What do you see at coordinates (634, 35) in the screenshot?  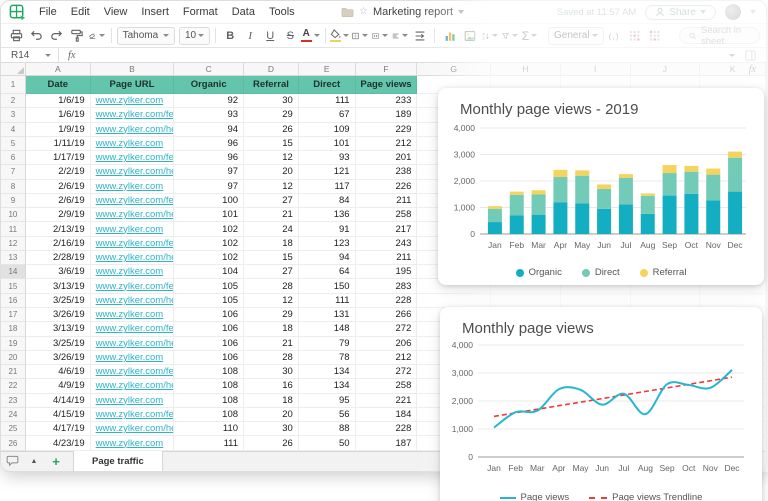 I see `pivot-table-button` at bounding box center [634, 35].